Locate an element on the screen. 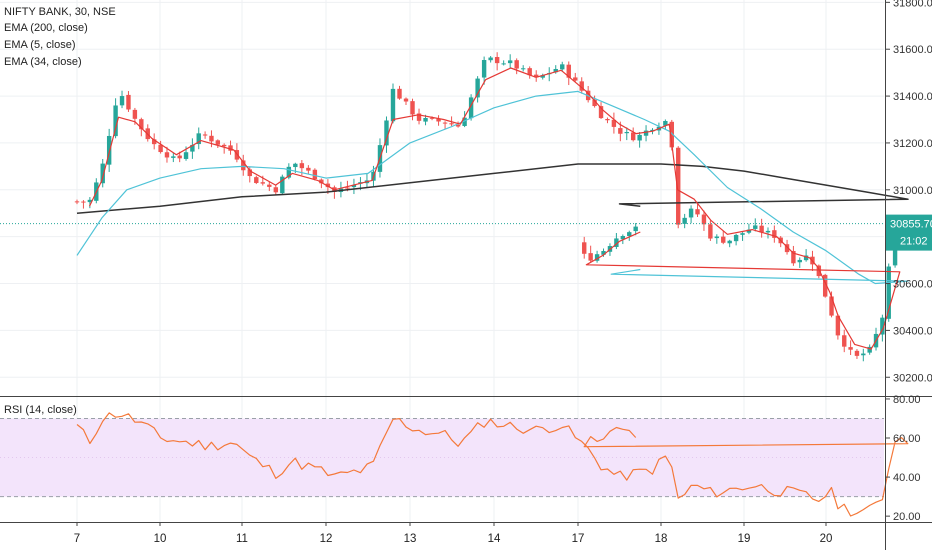  price-tick-label-3: 31200.00 is located at coordinates (912, 144).